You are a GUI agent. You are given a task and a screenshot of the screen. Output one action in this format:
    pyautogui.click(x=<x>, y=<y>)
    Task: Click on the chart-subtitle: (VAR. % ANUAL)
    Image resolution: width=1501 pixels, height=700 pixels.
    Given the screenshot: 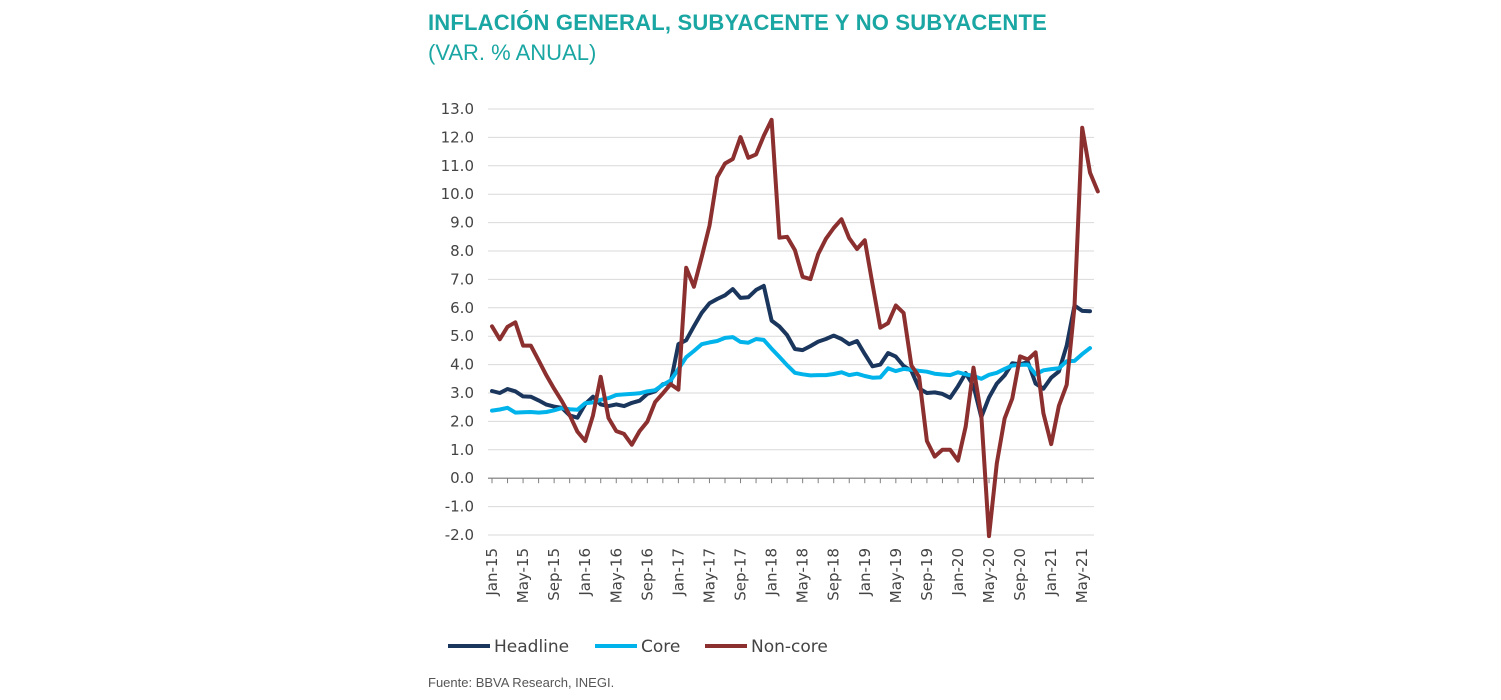 What is the action you would take?
    pyautogui.click(x=512, y=52)
    